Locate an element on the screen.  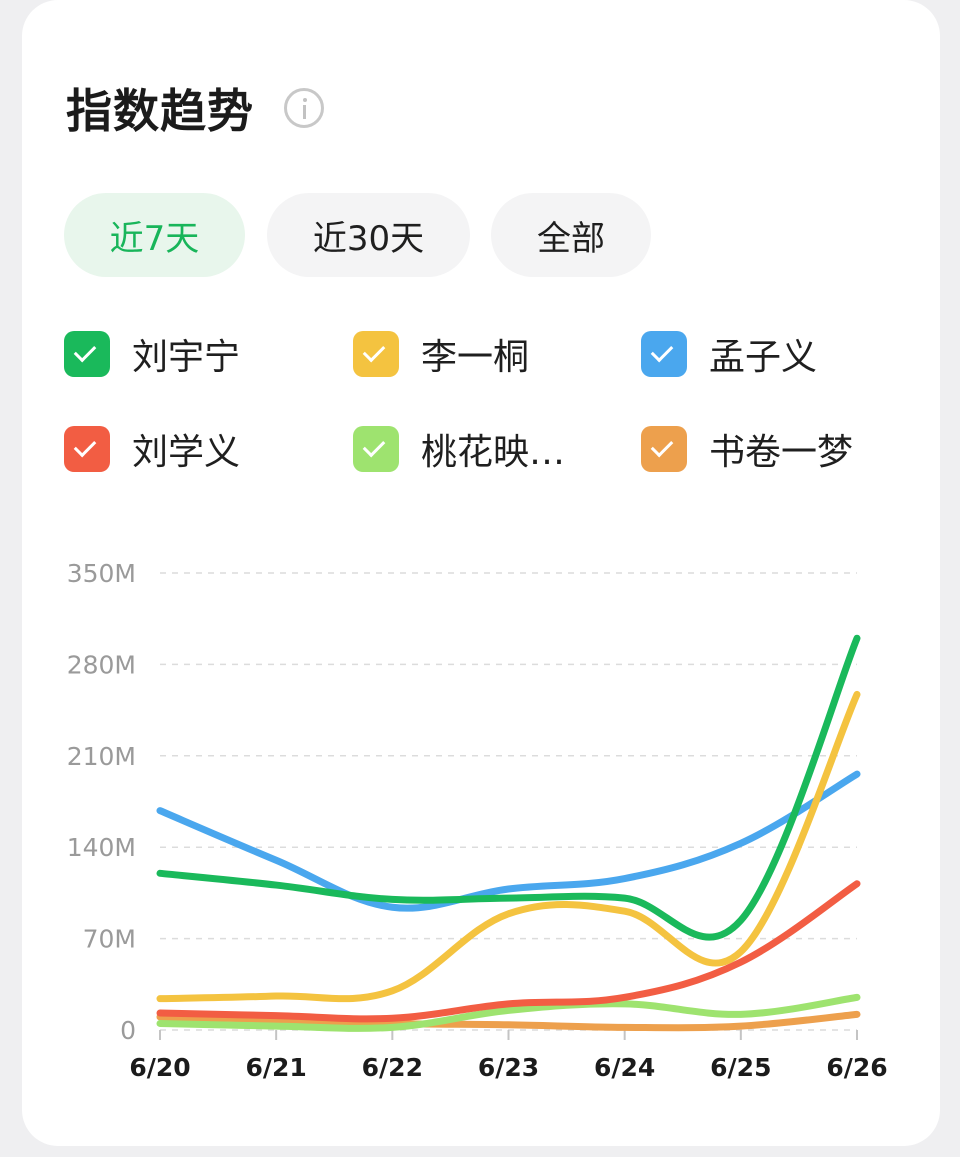
range-30-days: 近30天 is located at coordinates (368, 235).